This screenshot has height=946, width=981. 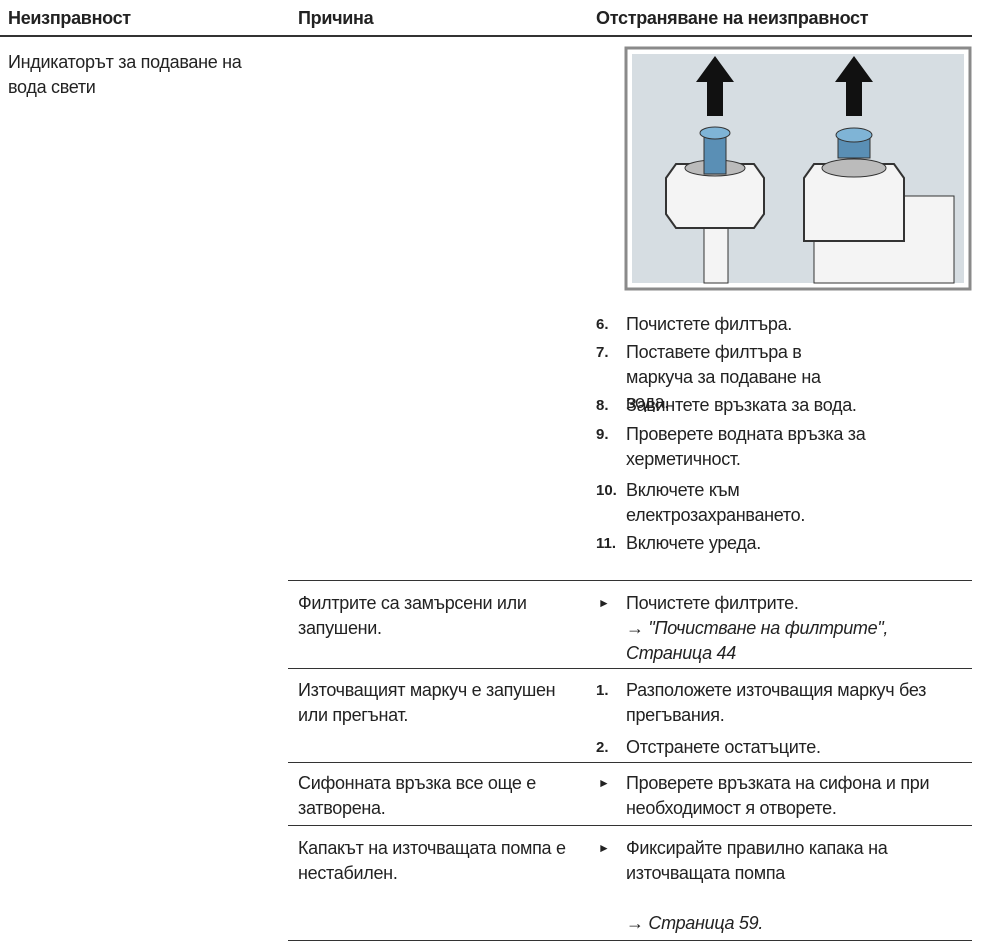 What do you see at coordinates (69, 18) in the screenshot?
I see `header-cell: Неизправност` at bounding box center [69, 18].